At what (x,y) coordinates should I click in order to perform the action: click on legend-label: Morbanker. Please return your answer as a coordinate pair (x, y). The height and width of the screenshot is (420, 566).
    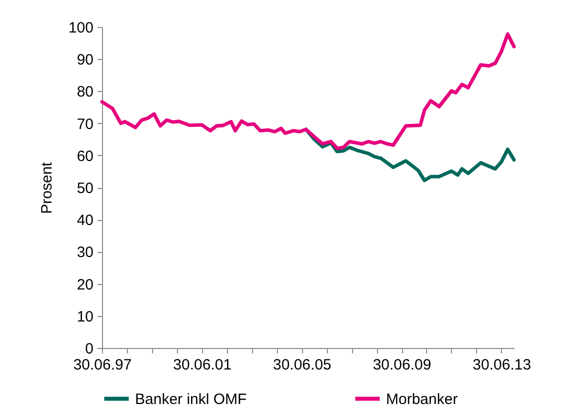
    Looking at the image, I should click on (422, 399).